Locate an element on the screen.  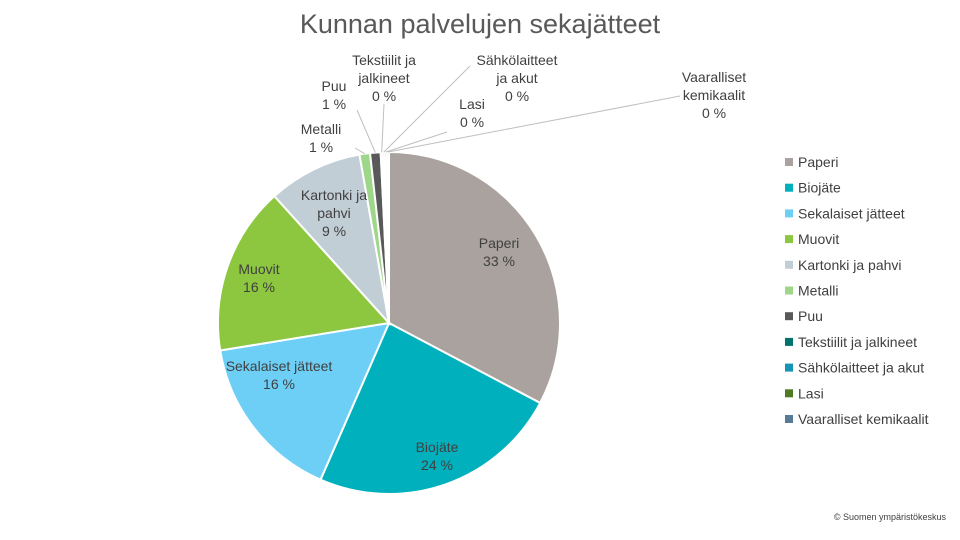
legend-swatch-paperi is located at coordinates (789, 162).